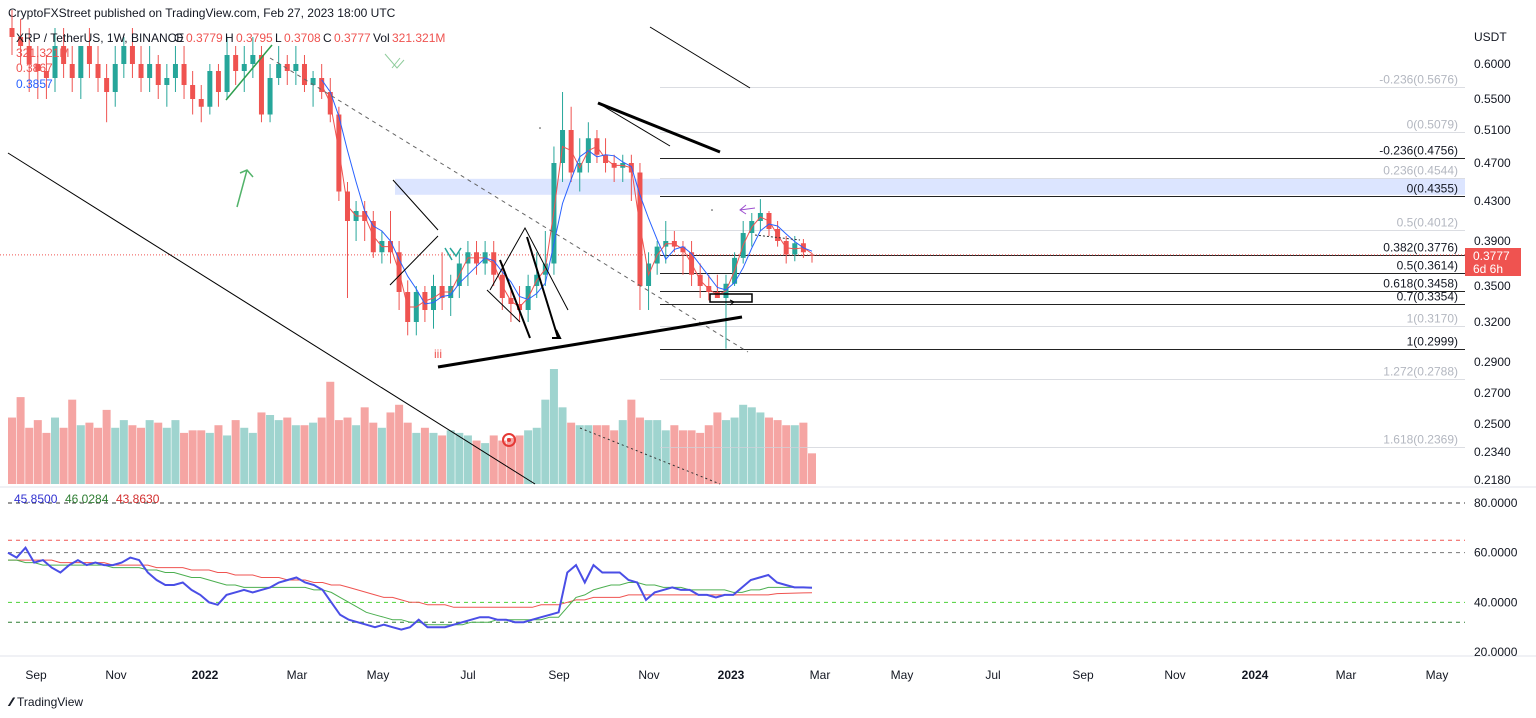  I want to click on rsi-tick: 20.0000, so click(1496, 652).